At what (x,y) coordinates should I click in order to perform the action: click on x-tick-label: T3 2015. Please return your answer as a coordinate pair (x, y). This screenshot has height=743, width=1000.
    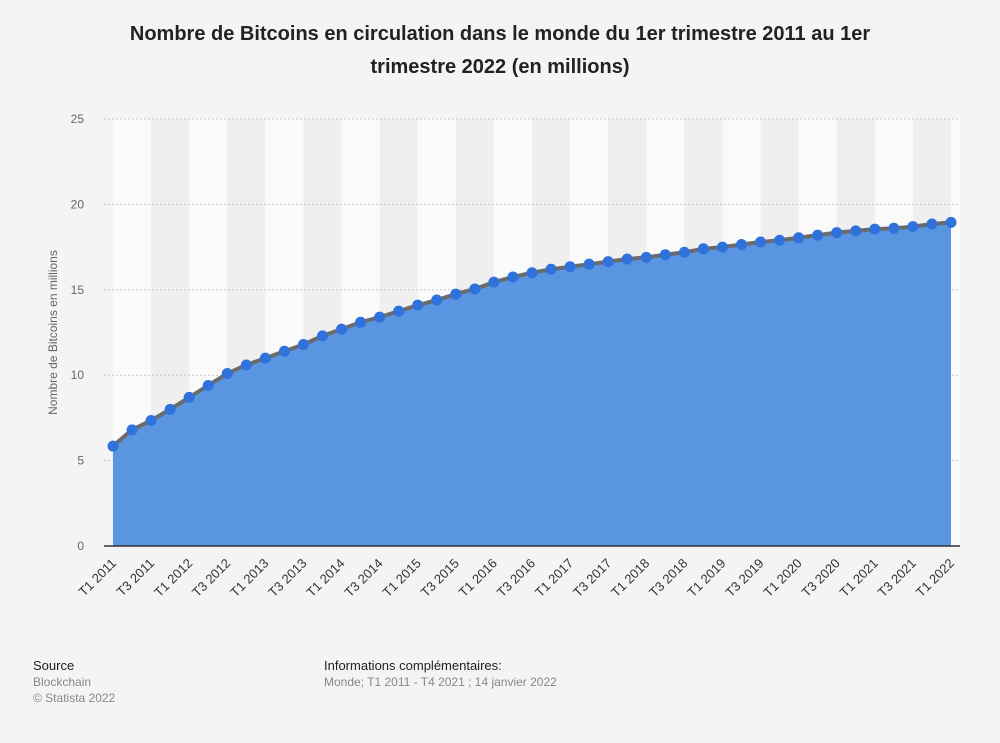
    Looking at the image, I should click on (440, 578).